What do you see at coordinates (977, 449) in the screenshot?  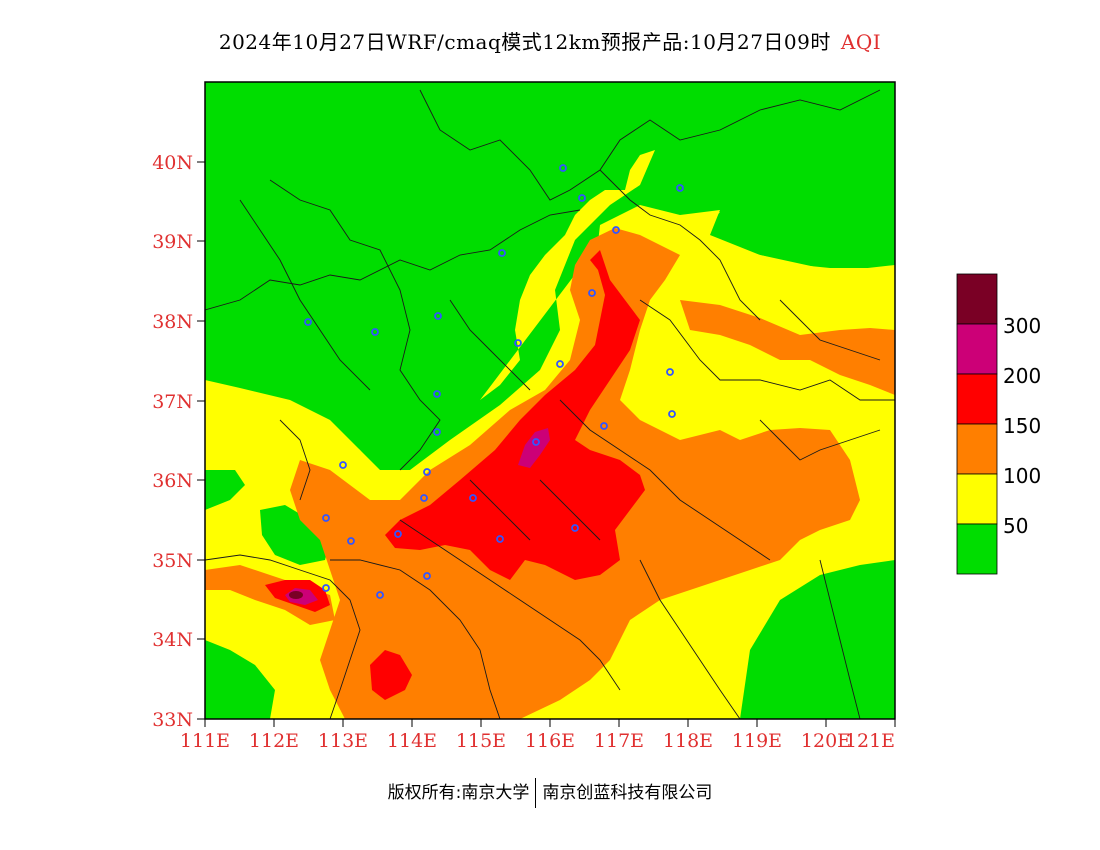 I see `legend-swatch-unhealthy-sensitive` at bounding box center [977, 449].